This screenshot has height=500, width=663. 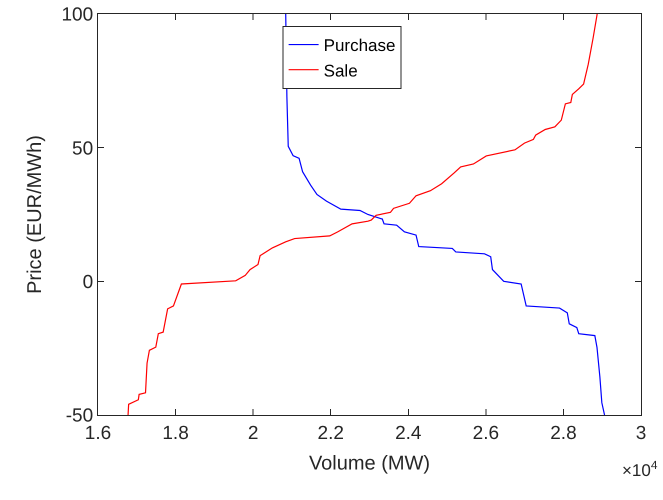 What do you see at coordinates (331, 433) in the screenshot?
I see `x-tick-label: 2.2` at bounding box center [331, 433].